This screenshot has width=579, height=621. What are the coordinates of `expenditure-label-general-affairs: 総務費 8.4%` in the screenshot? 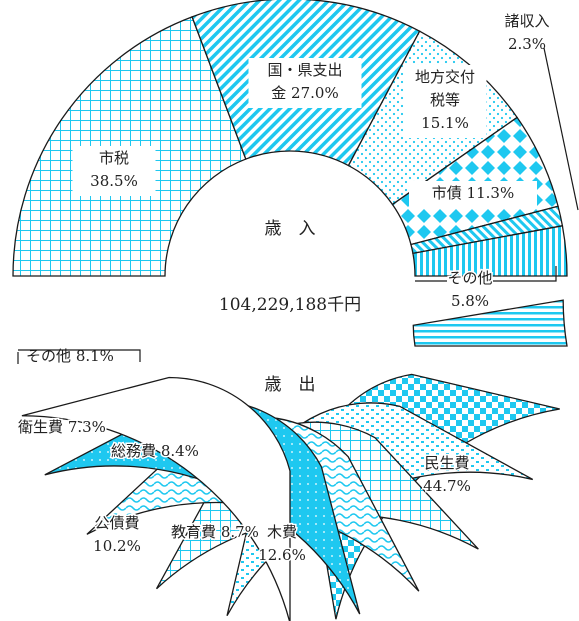 It's located at (155, 451).